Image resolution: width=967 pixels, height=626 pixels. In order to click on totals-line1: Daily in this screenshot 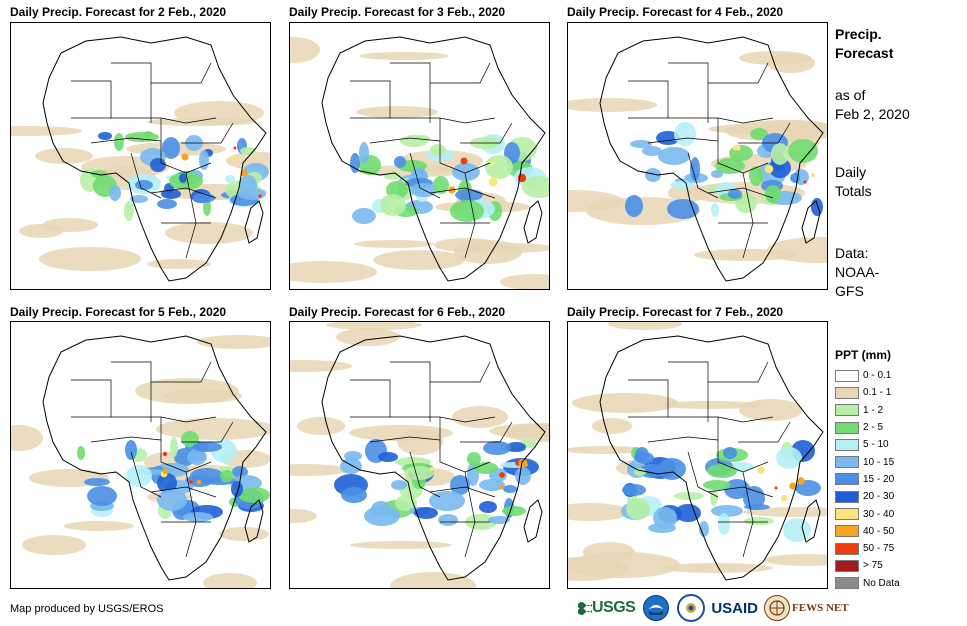, I will do `click(851, 172)`.